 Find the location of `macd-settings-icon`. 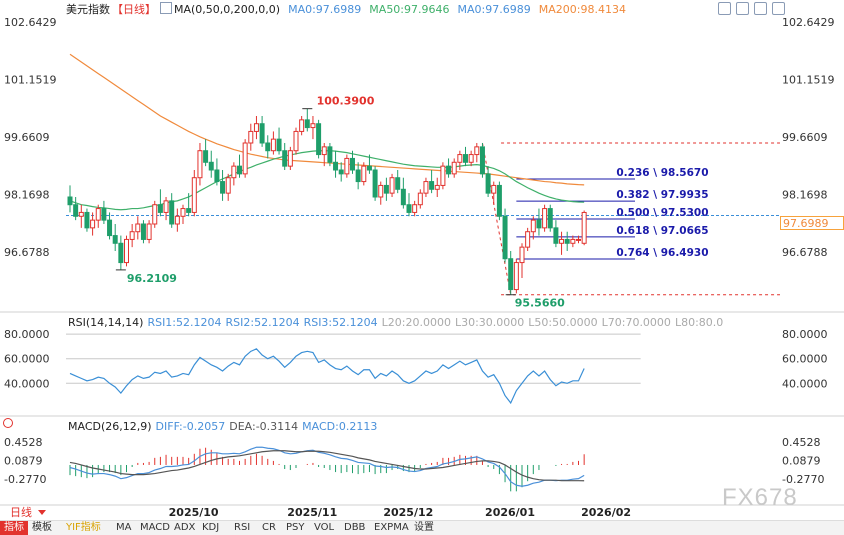

macd-settings-icon is located at coordinates (8, 423).